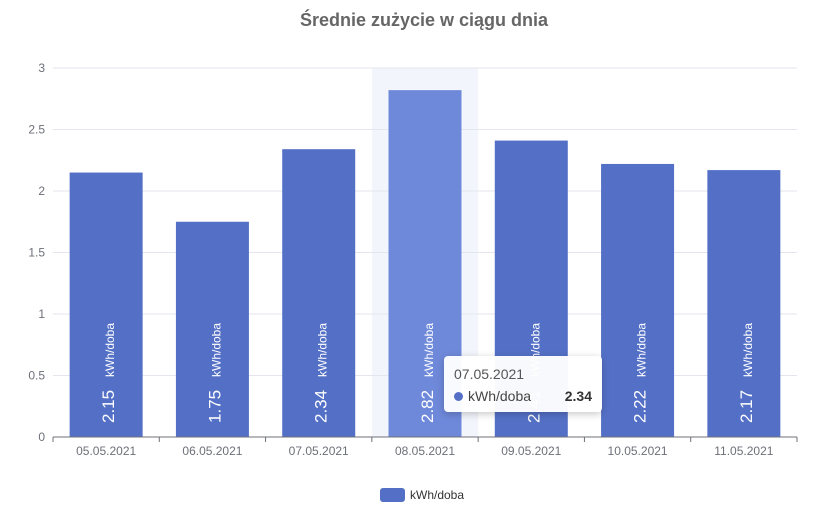 The width and height of the screenshot is (834, 523). Describe the element at coordinates (392, 495) in the screenshot. I see `legend-swatch-icon` at that location.